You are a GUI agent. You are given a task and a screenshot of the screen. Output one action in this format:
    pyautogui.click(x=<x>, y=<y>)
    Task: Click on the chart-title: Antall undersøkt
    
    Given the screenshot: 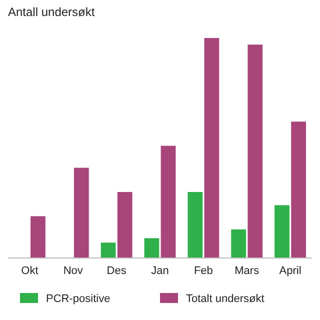 What is the action you would take?
    pyautogui.click(x=52, y=12)
    